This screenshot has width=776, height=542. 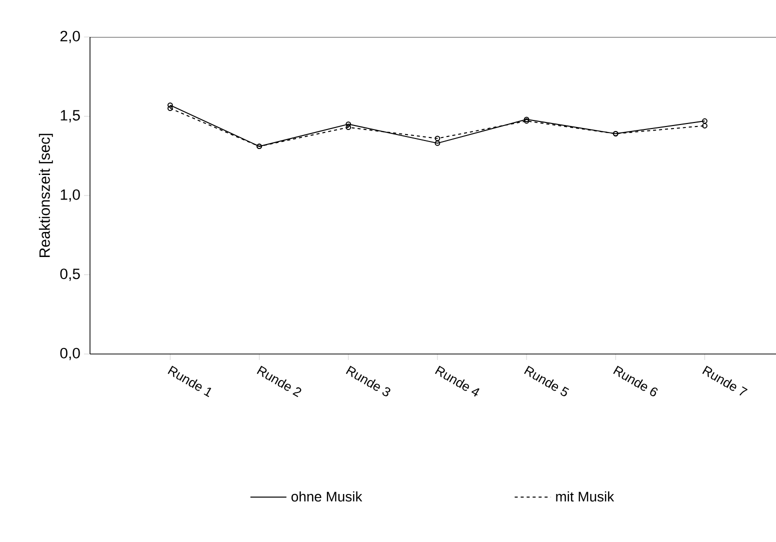 What do you see at coordinates (45, 195) in the screenshot?
I see `y-axis-title: Reaktionszeit [sec]` at bounding box center [45, 195].